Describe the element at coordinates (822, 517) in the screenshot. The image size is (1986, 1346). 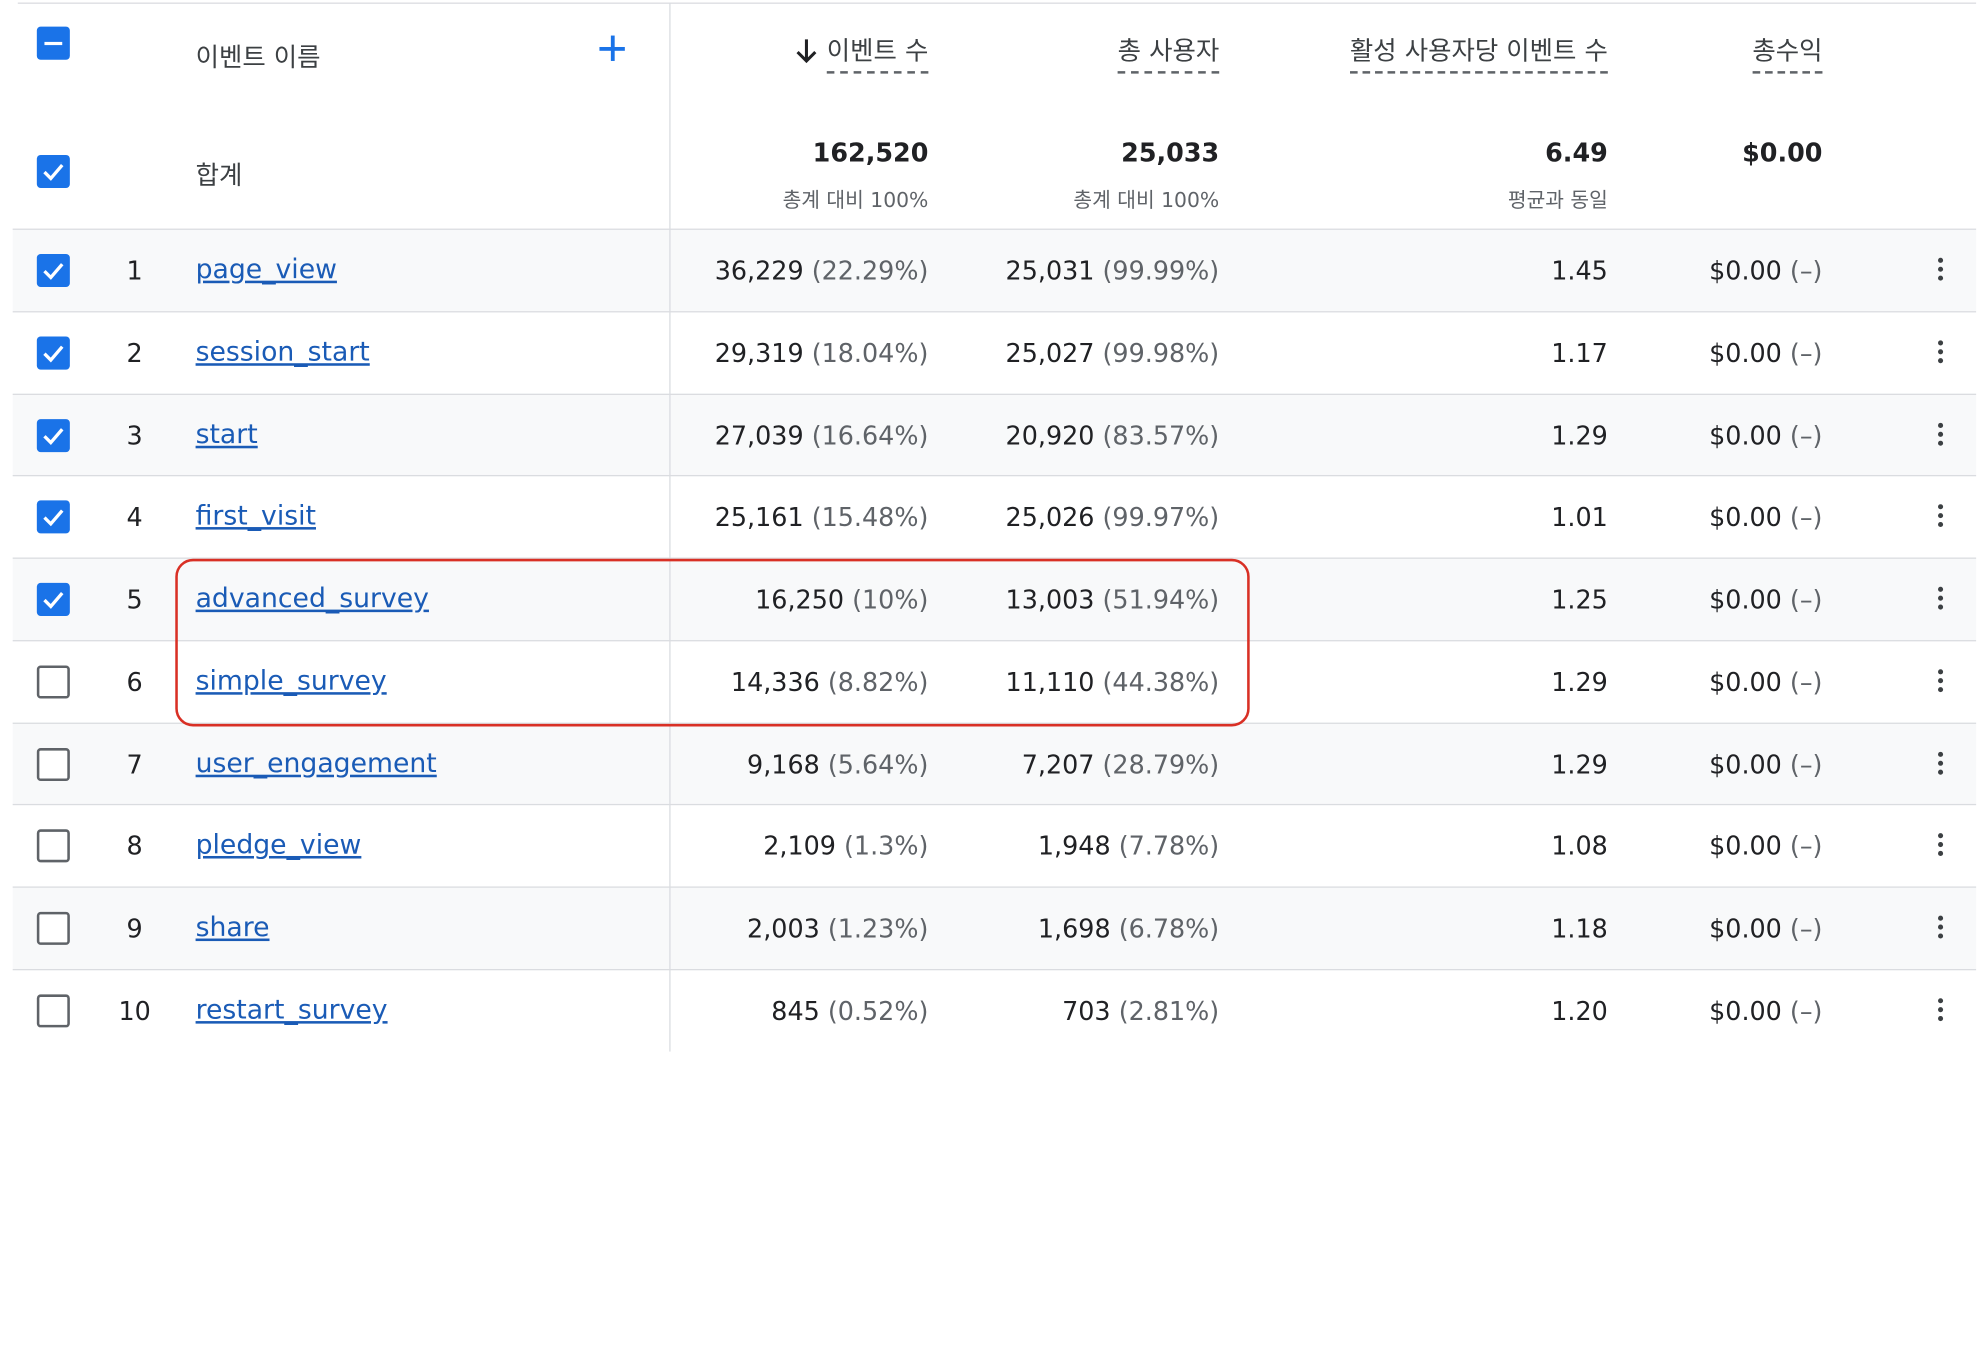
I see `event-count-cell: 25,161 (15.48%)` at that location.